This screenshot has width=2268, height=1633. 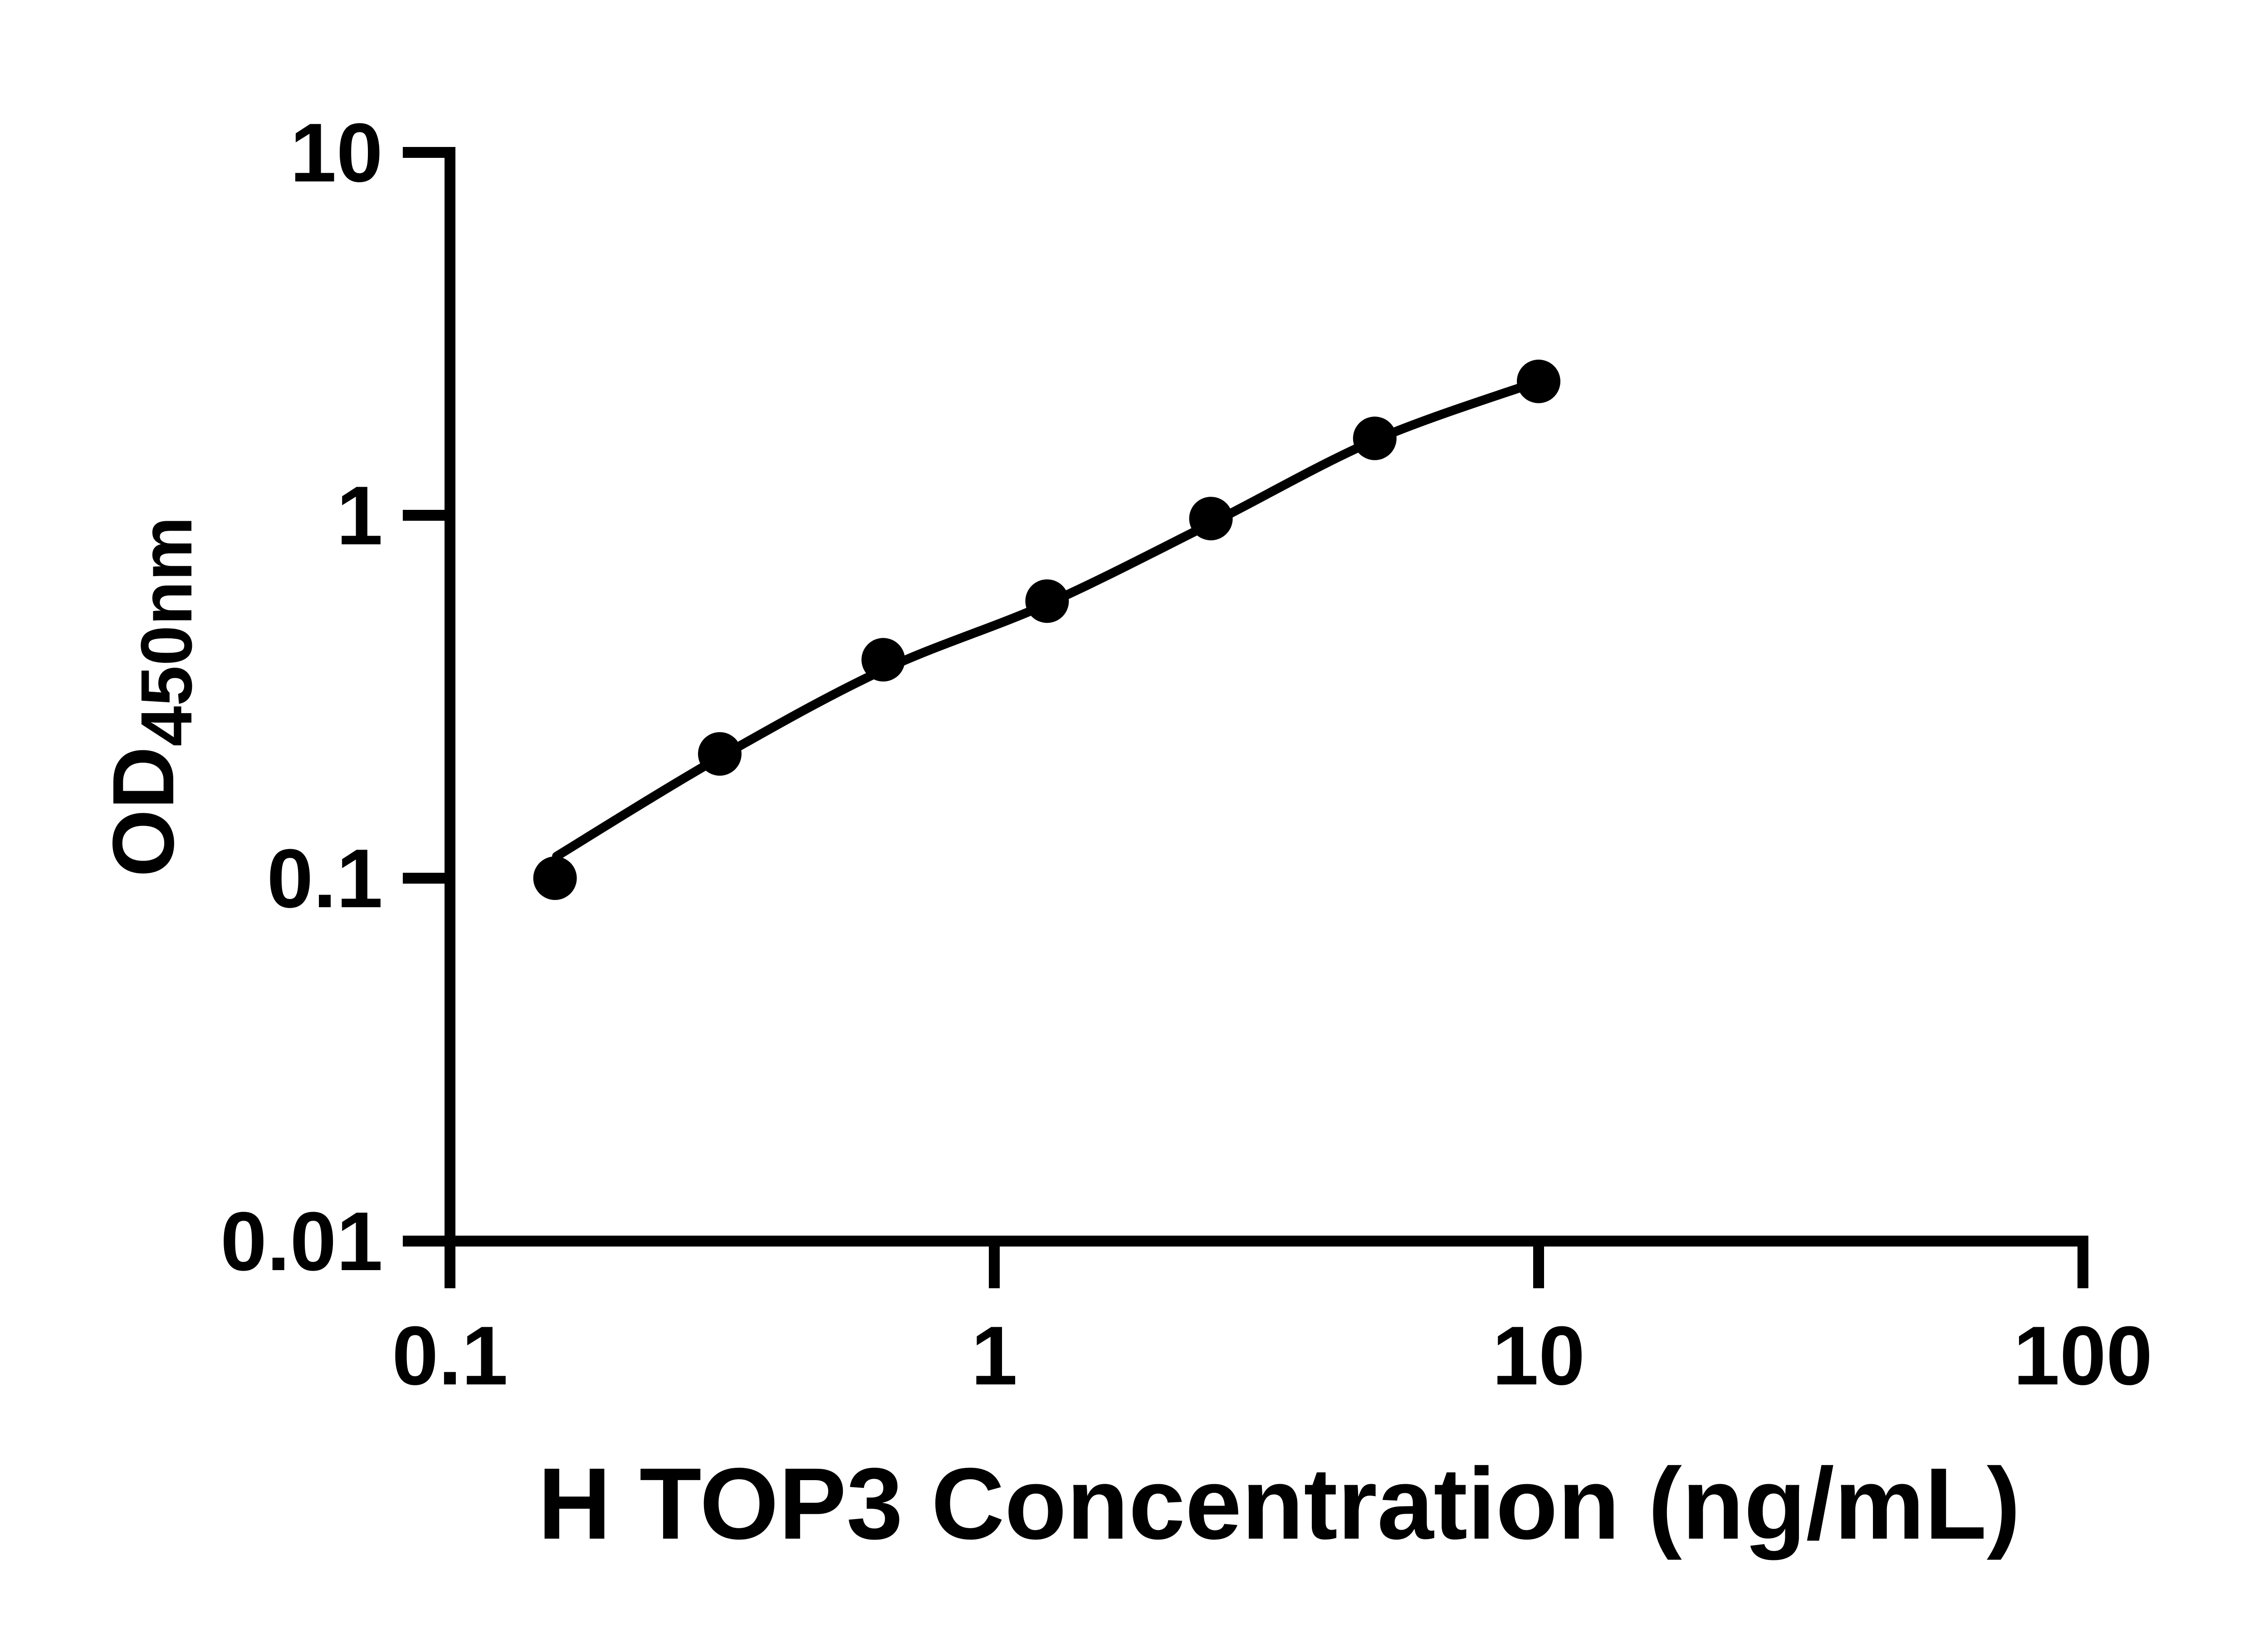 I want to click on y-tick-label: 0.01, so click(x=302, y=1241).